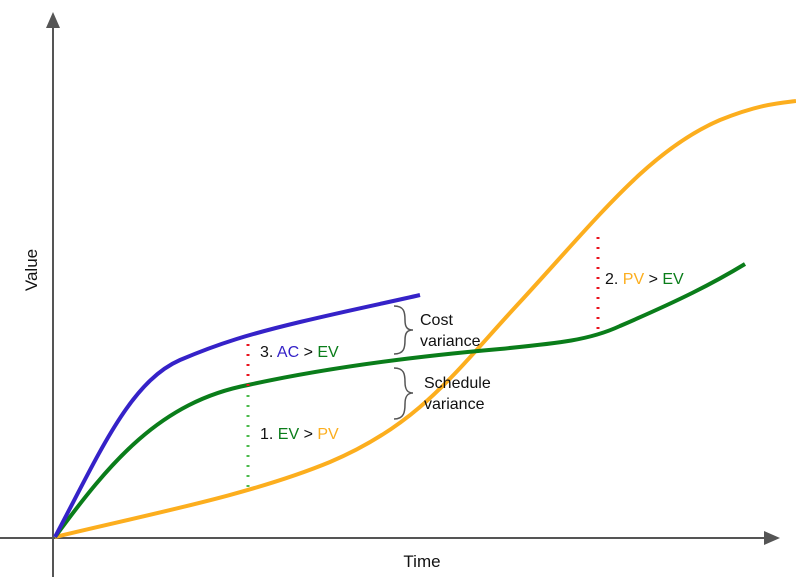 The width and height of the screenshot is (796, 577). I want to click on x-axis, so click(390, 538).